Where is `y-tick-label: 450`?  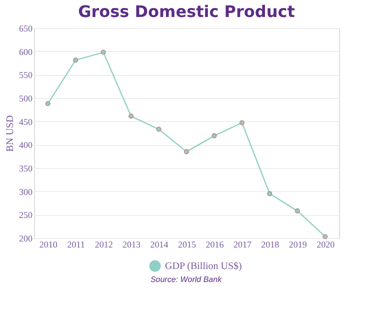
y-tick-label: 450 is located at coordinates (26, 121).